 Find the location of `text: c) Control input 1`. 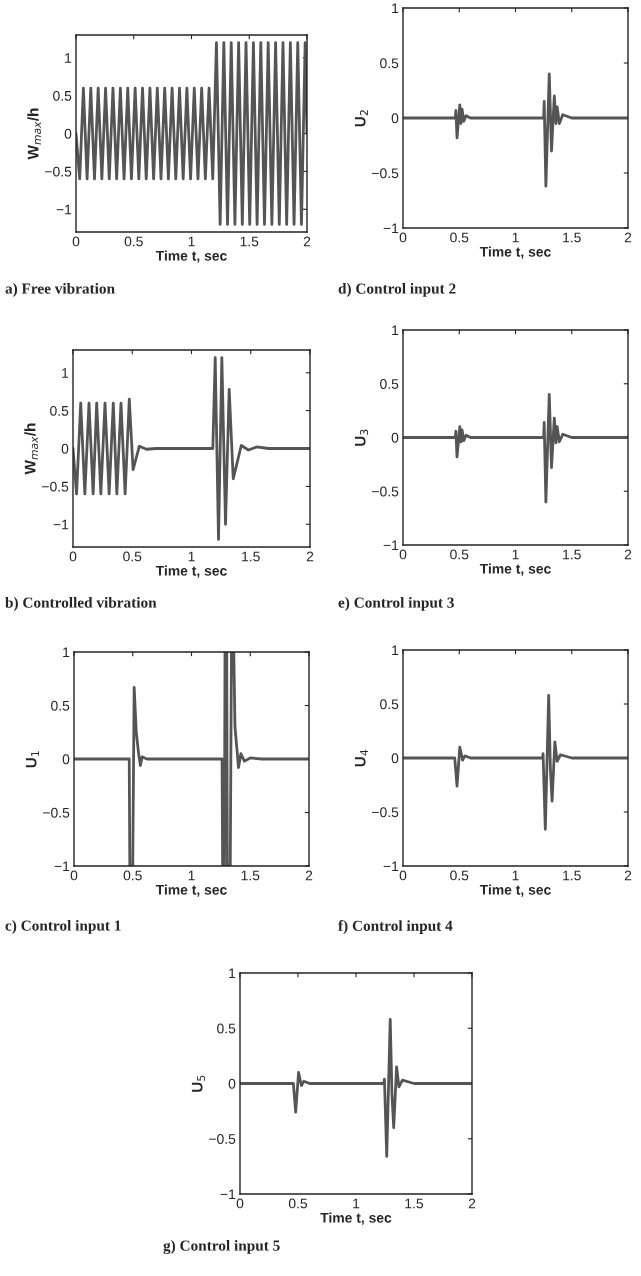

text: c) Control input 1 is located at coordinates (63, 927).